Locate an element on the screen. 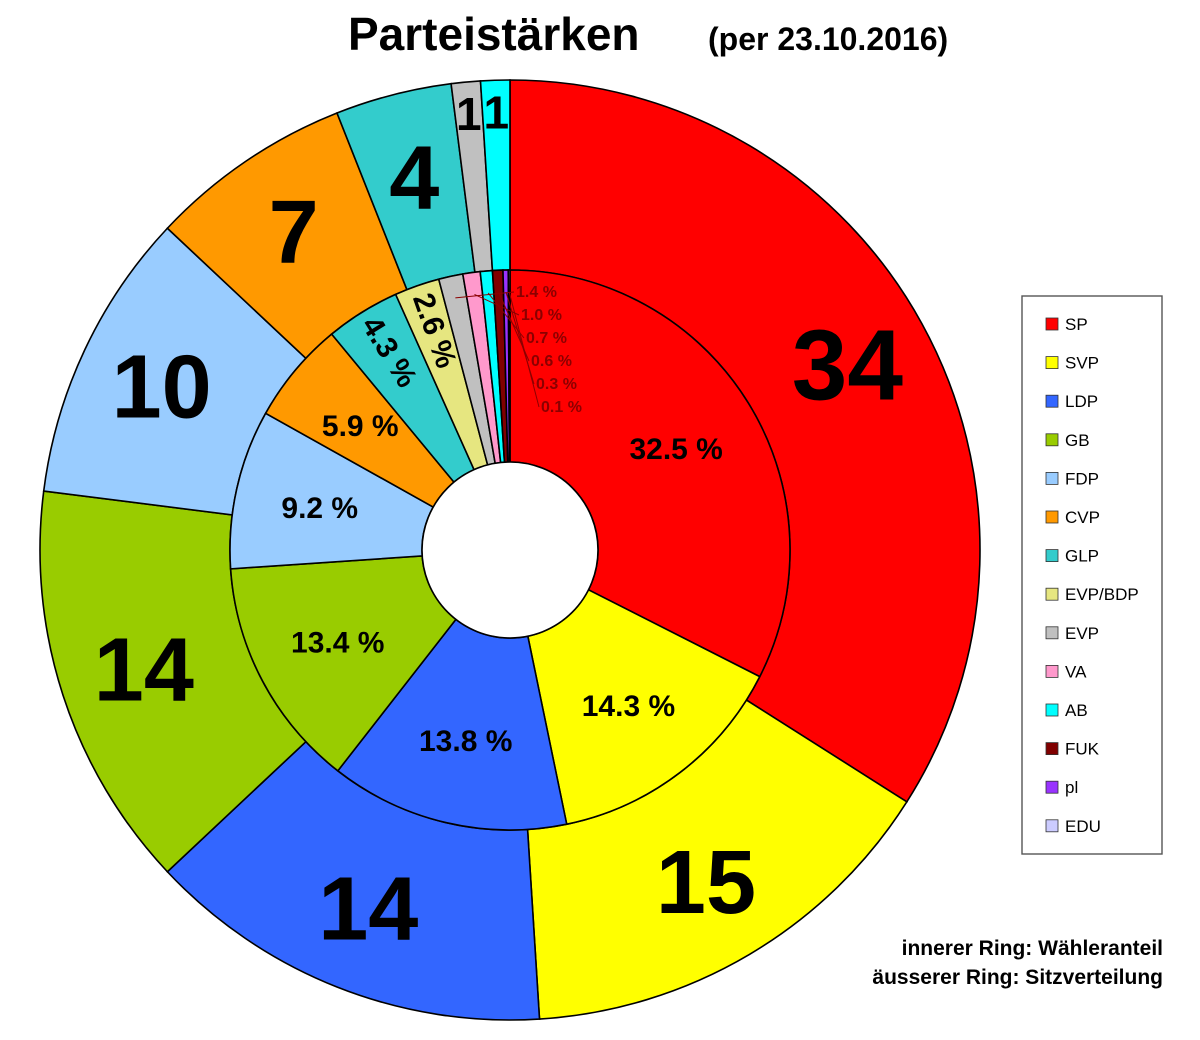 The width and height of the screenshot is (1200, 1040). legend-label-va: VA is located at coordinates (1076, 671).